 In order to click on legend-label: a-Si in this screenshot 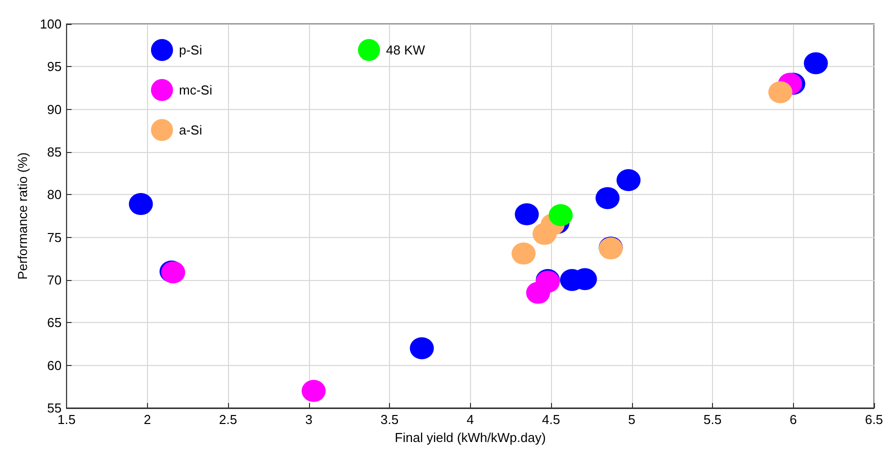, I will do `click(190, 130)`.